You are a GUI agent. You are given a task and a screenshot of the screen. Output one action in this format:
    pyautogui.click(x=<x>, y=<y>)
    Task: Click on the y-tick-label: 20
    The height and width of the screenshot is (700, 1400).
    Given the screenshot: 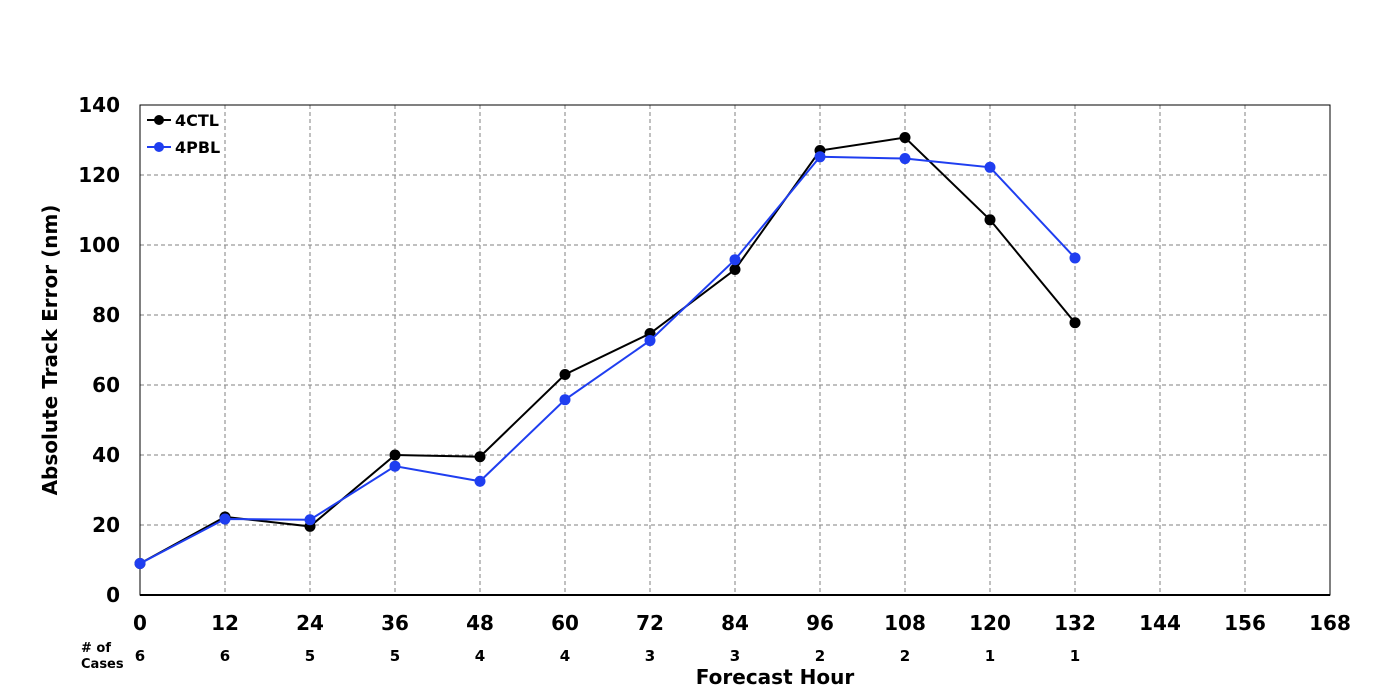 What is the action you would take?
    pyautogui.click(x=106, y=525)
    